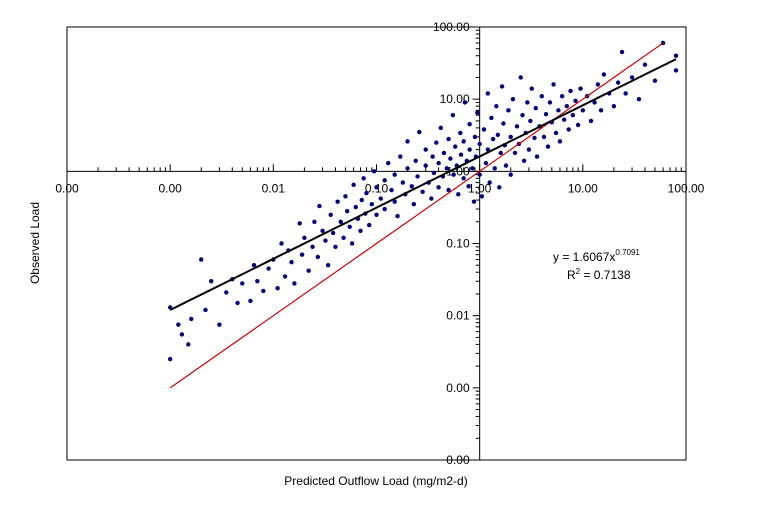 This screenshot has height=512, width=771. Describe the element at coordinates (480, 188) in the screenshot. I see `x-tick-label: 1.00` at that location.